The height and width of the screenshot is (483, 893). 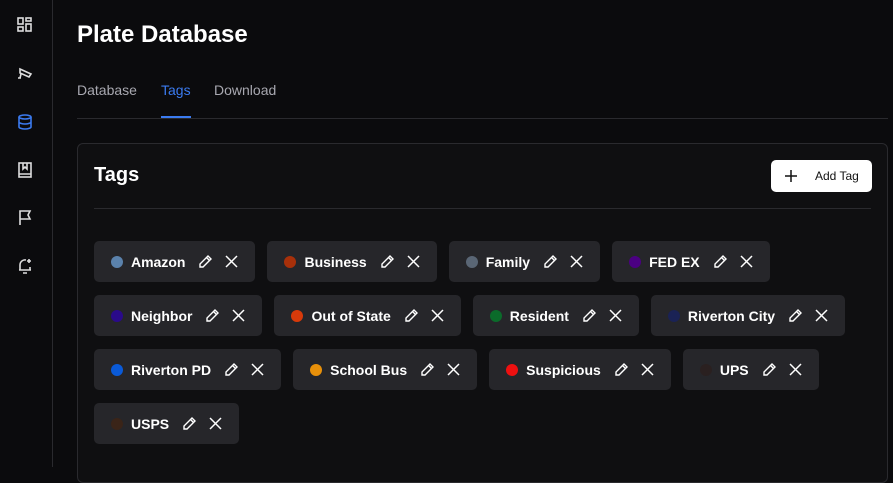 I want to click on tab-tags: Tags, so click(x=176, y=100).